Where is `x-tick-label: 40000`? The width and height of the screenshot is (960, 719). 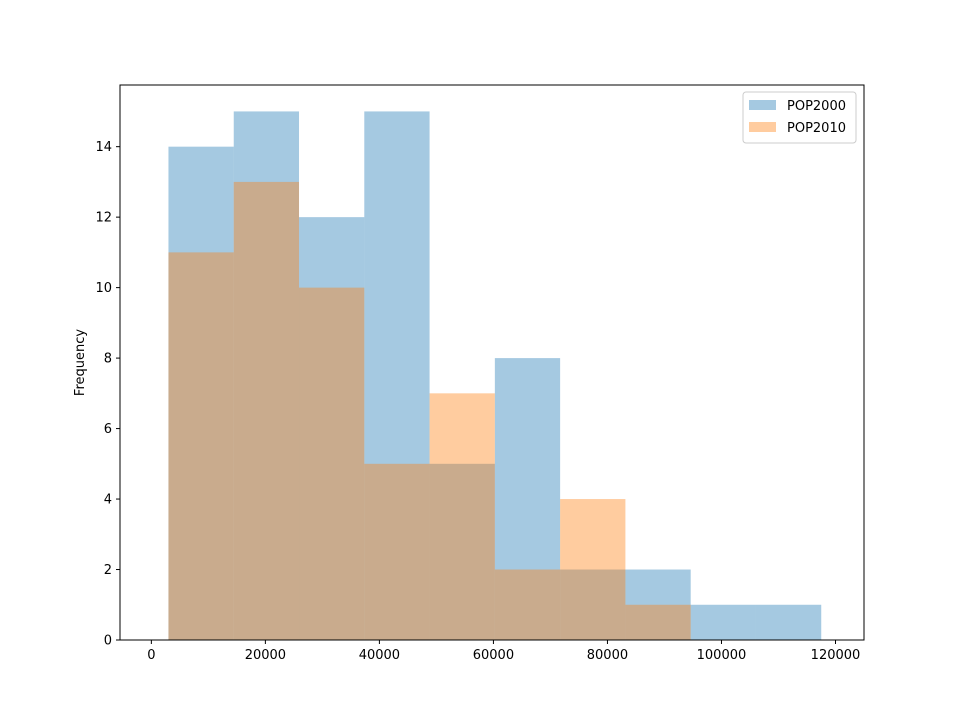
x-tick-label: 40000 is located at coordinates (379, 655).